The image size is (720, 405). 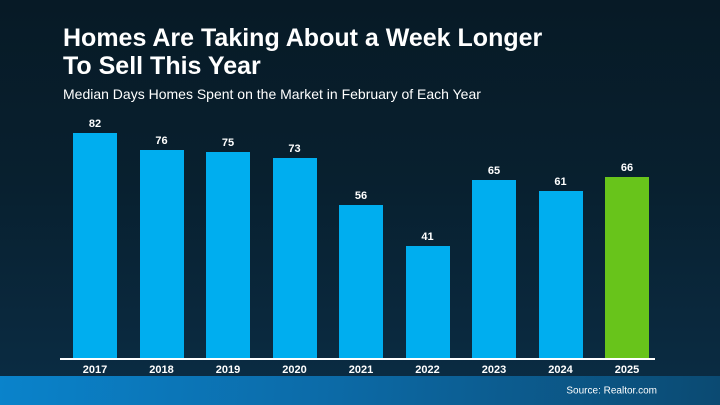 I want to click on bar-column: 82, so click(x=95, y=238).